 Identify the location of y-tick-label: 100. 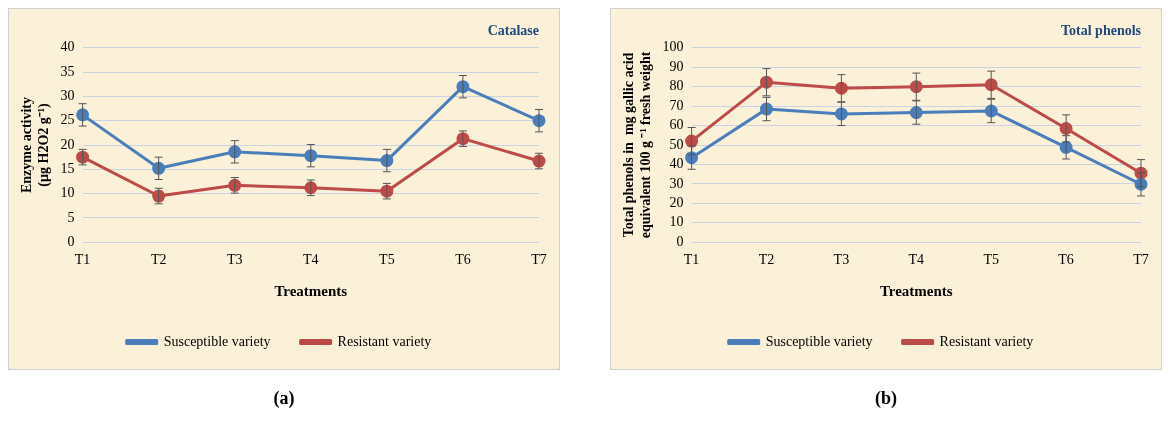
(673, 47).